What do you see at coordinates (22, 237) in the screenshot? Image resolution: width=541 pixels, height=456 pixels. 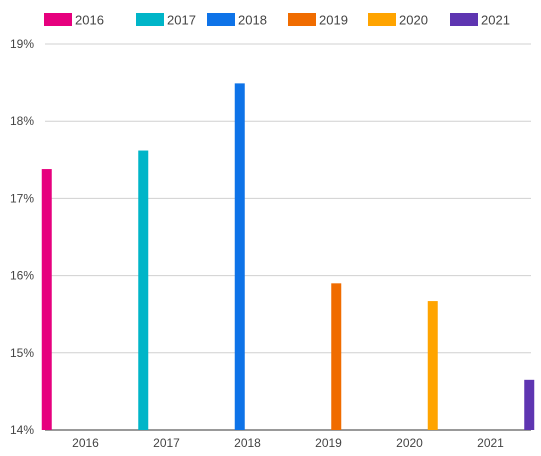 I see `y-axis: 14% 15% 16% 17% 18% 19%` at bounding box center [22, 237].